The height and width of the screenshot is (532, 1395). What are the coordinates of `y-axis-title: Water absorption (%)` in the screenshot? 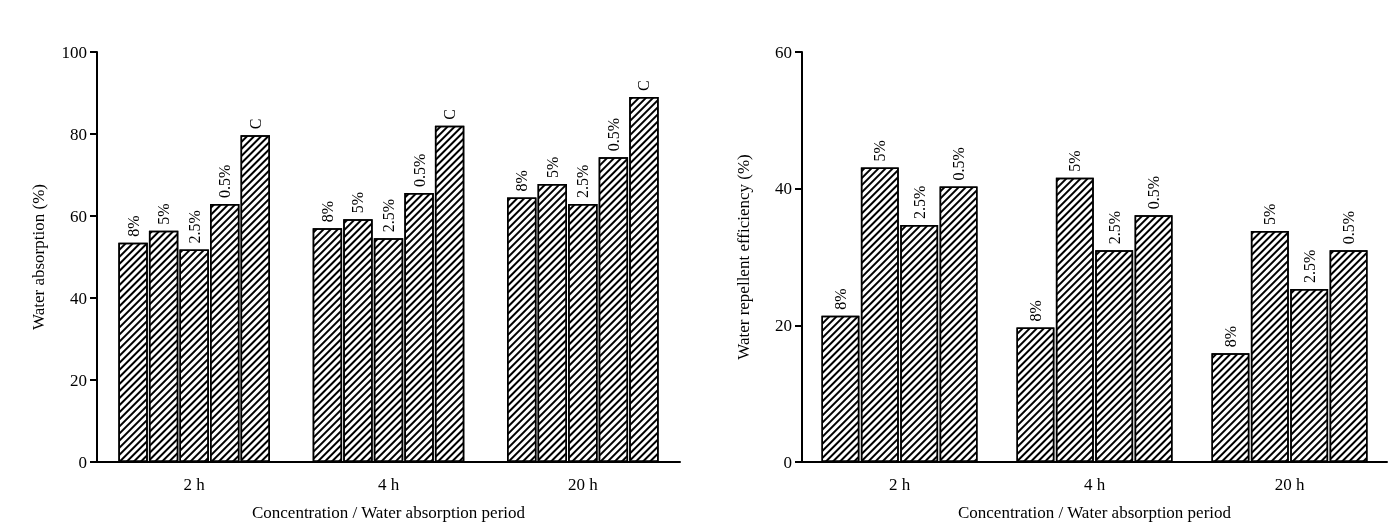 It's located at (38, 257).